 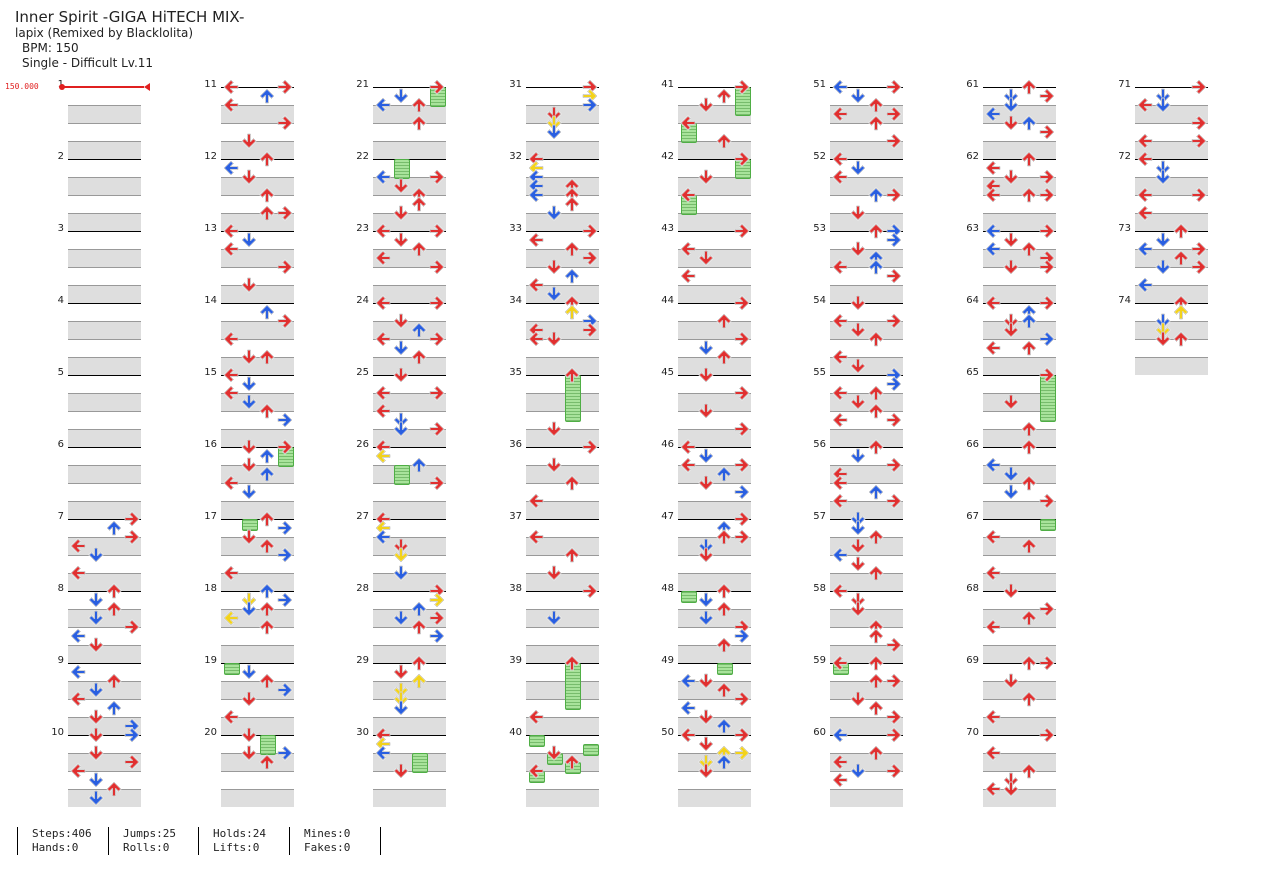 What do you see at coordinates (972, 516) in the screenshot?
I see `measure-number: 67` at bounding box center [972, 516].